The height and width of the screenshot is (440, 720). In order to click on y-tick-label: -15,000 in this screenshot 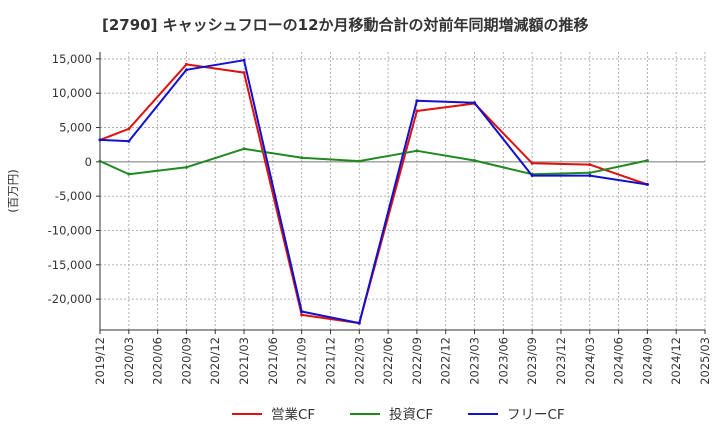, I will do `click(70, 265)`.